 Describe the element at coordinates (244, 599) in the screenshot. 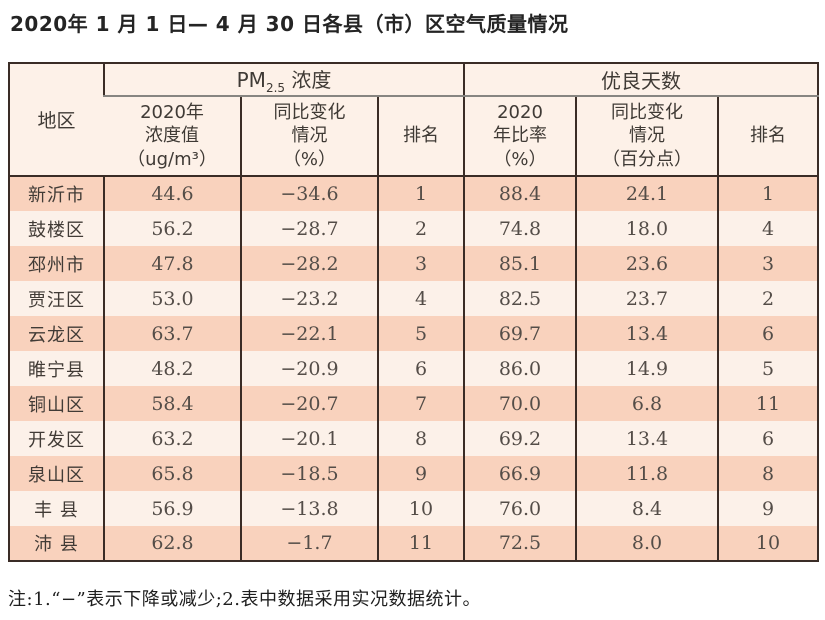

I see `footnote: 注:1.“−”表示下降或减少;2.表中数据采用实况数据统计。` at that location.